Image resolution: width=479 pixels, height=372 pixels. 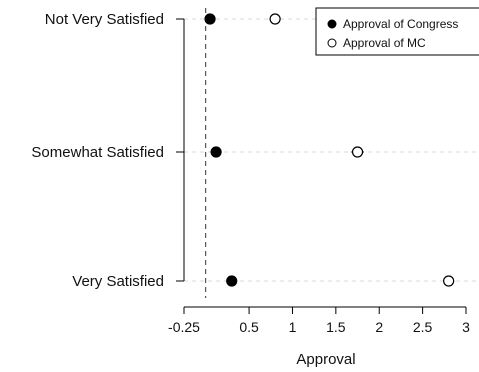 I want to click on legend: Approval of Congress Approval of MC, so click(x=397, y=31).